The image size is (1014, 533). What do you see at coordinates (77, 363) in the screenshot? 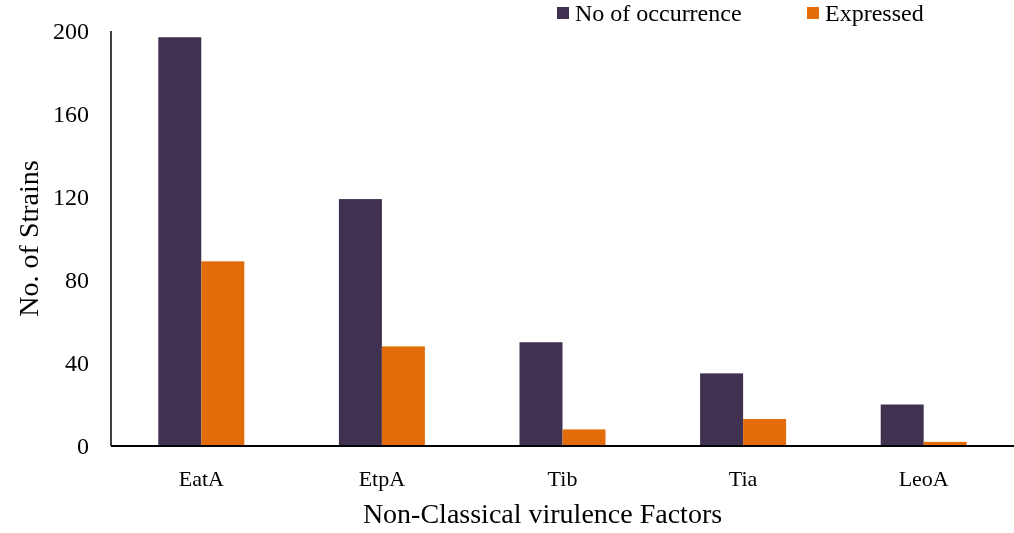
I see `y-tick-label: 40` at bounding box center [77, 363].